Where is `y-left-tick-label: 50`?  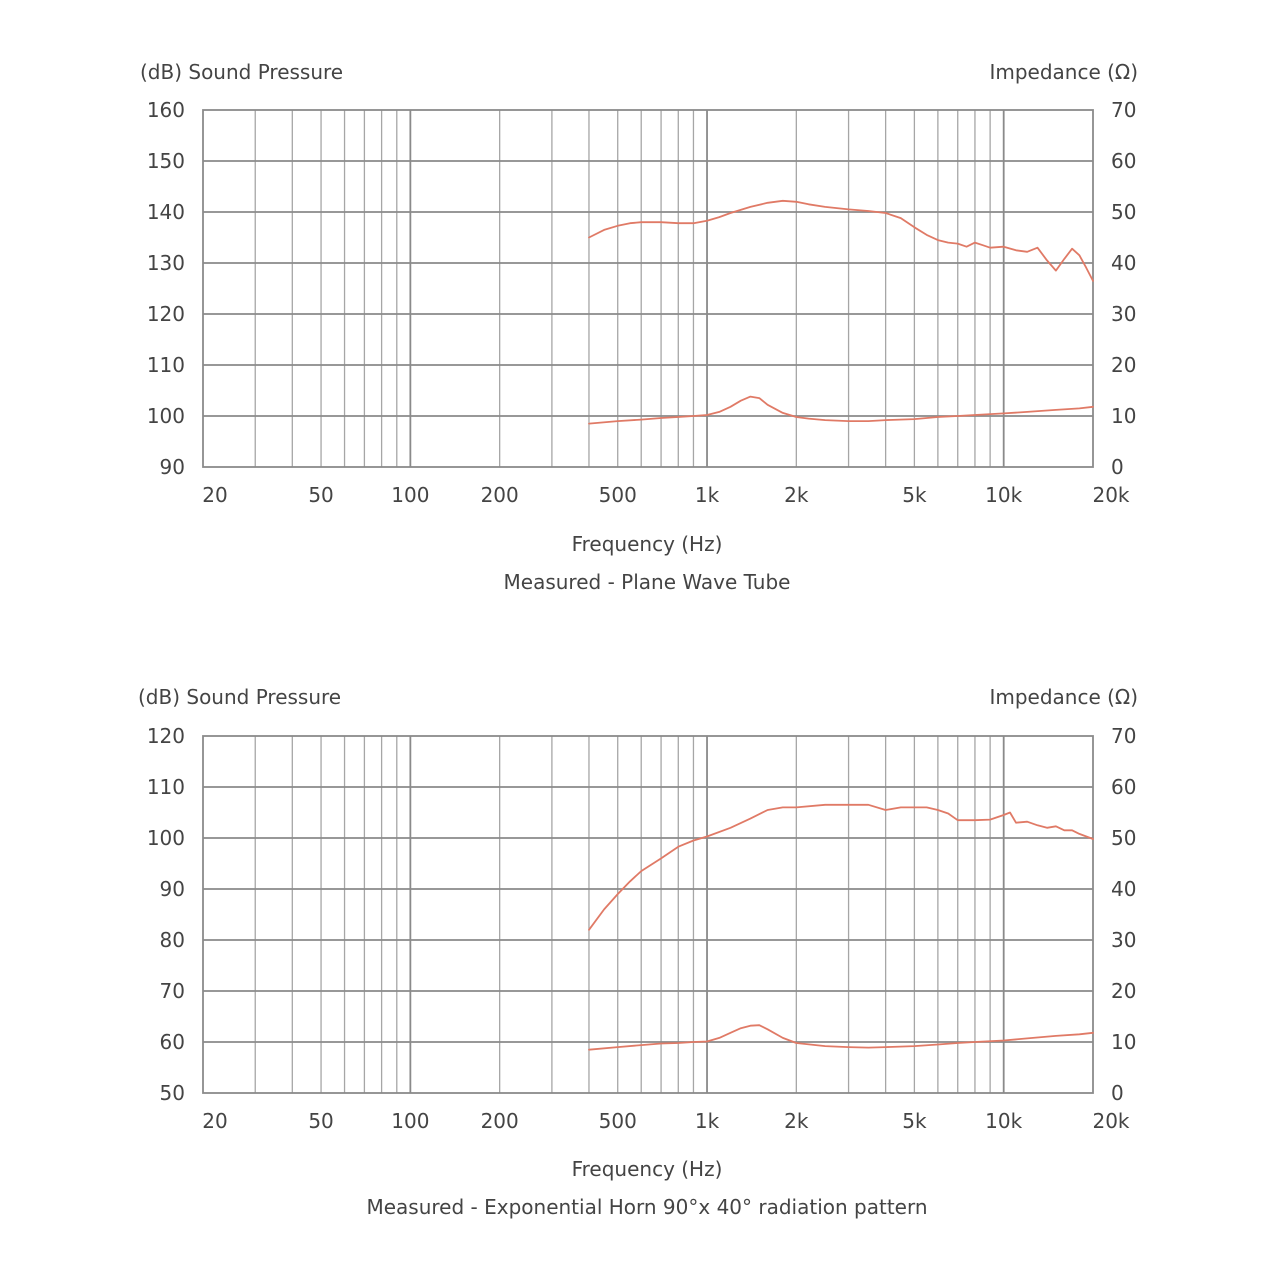 y-left-tick-label: 50 is located at coordinates (172, 1093).